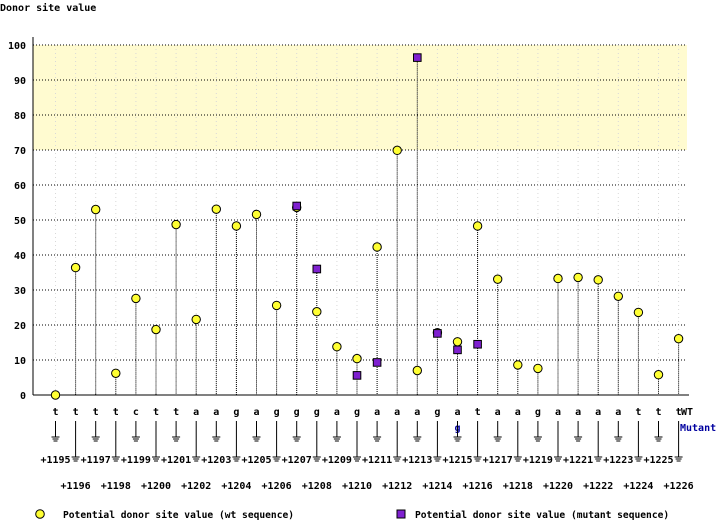 The height and width of the screenshot is (520, 720). What do you see at coordinates (76, 486) in the screenshot?
I see `position-label: +1196` at bounding box center [76, 486].